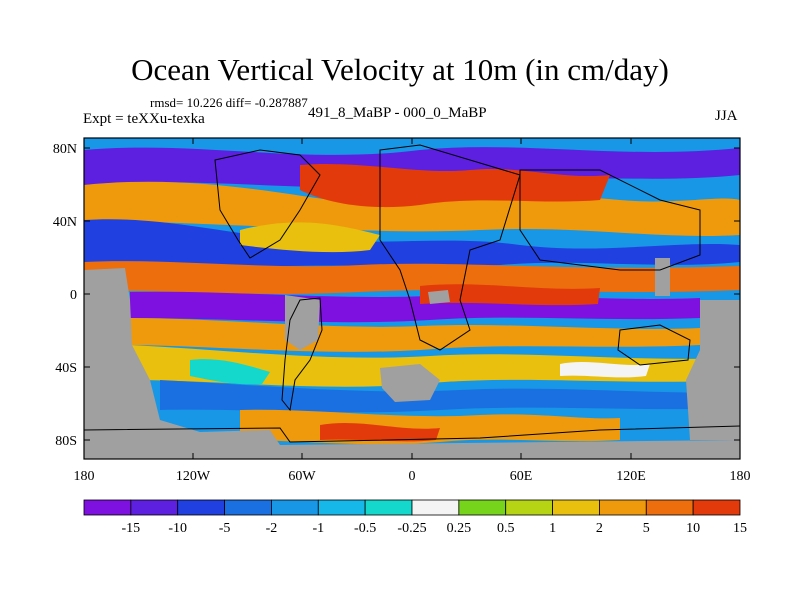  I want to click on colorbar-label: -0.5, so click(365, 528).